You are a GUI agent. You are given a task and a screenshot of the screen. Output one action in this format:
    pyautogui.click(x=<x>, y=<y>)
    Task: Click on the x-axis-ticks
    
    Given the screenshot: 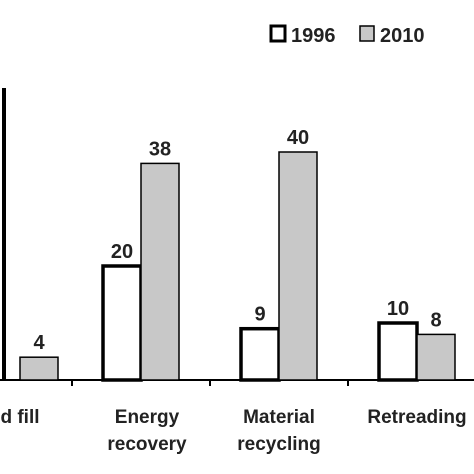 What is the action you would take?
    pyautogui.click(x=210, y=383)
    